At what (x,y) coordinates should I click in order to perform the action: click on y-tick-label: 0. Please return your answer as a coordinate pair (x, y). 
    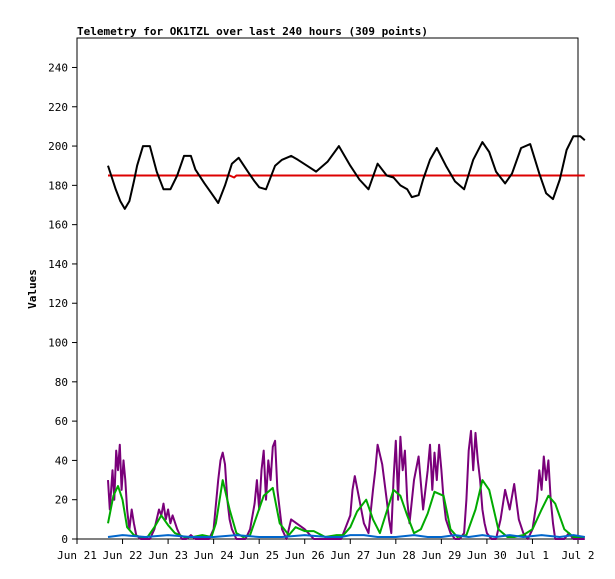
    Looking at the image, I should click on (64, 539).